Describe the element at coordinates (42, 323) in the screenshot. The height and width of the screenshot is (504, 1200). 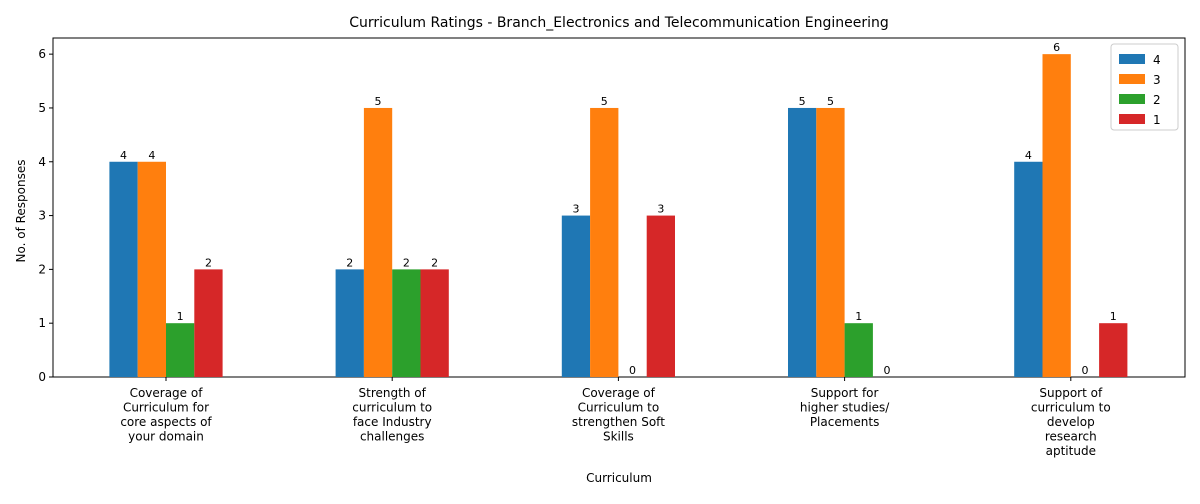
I see `y-tick-label: 1` at that location.